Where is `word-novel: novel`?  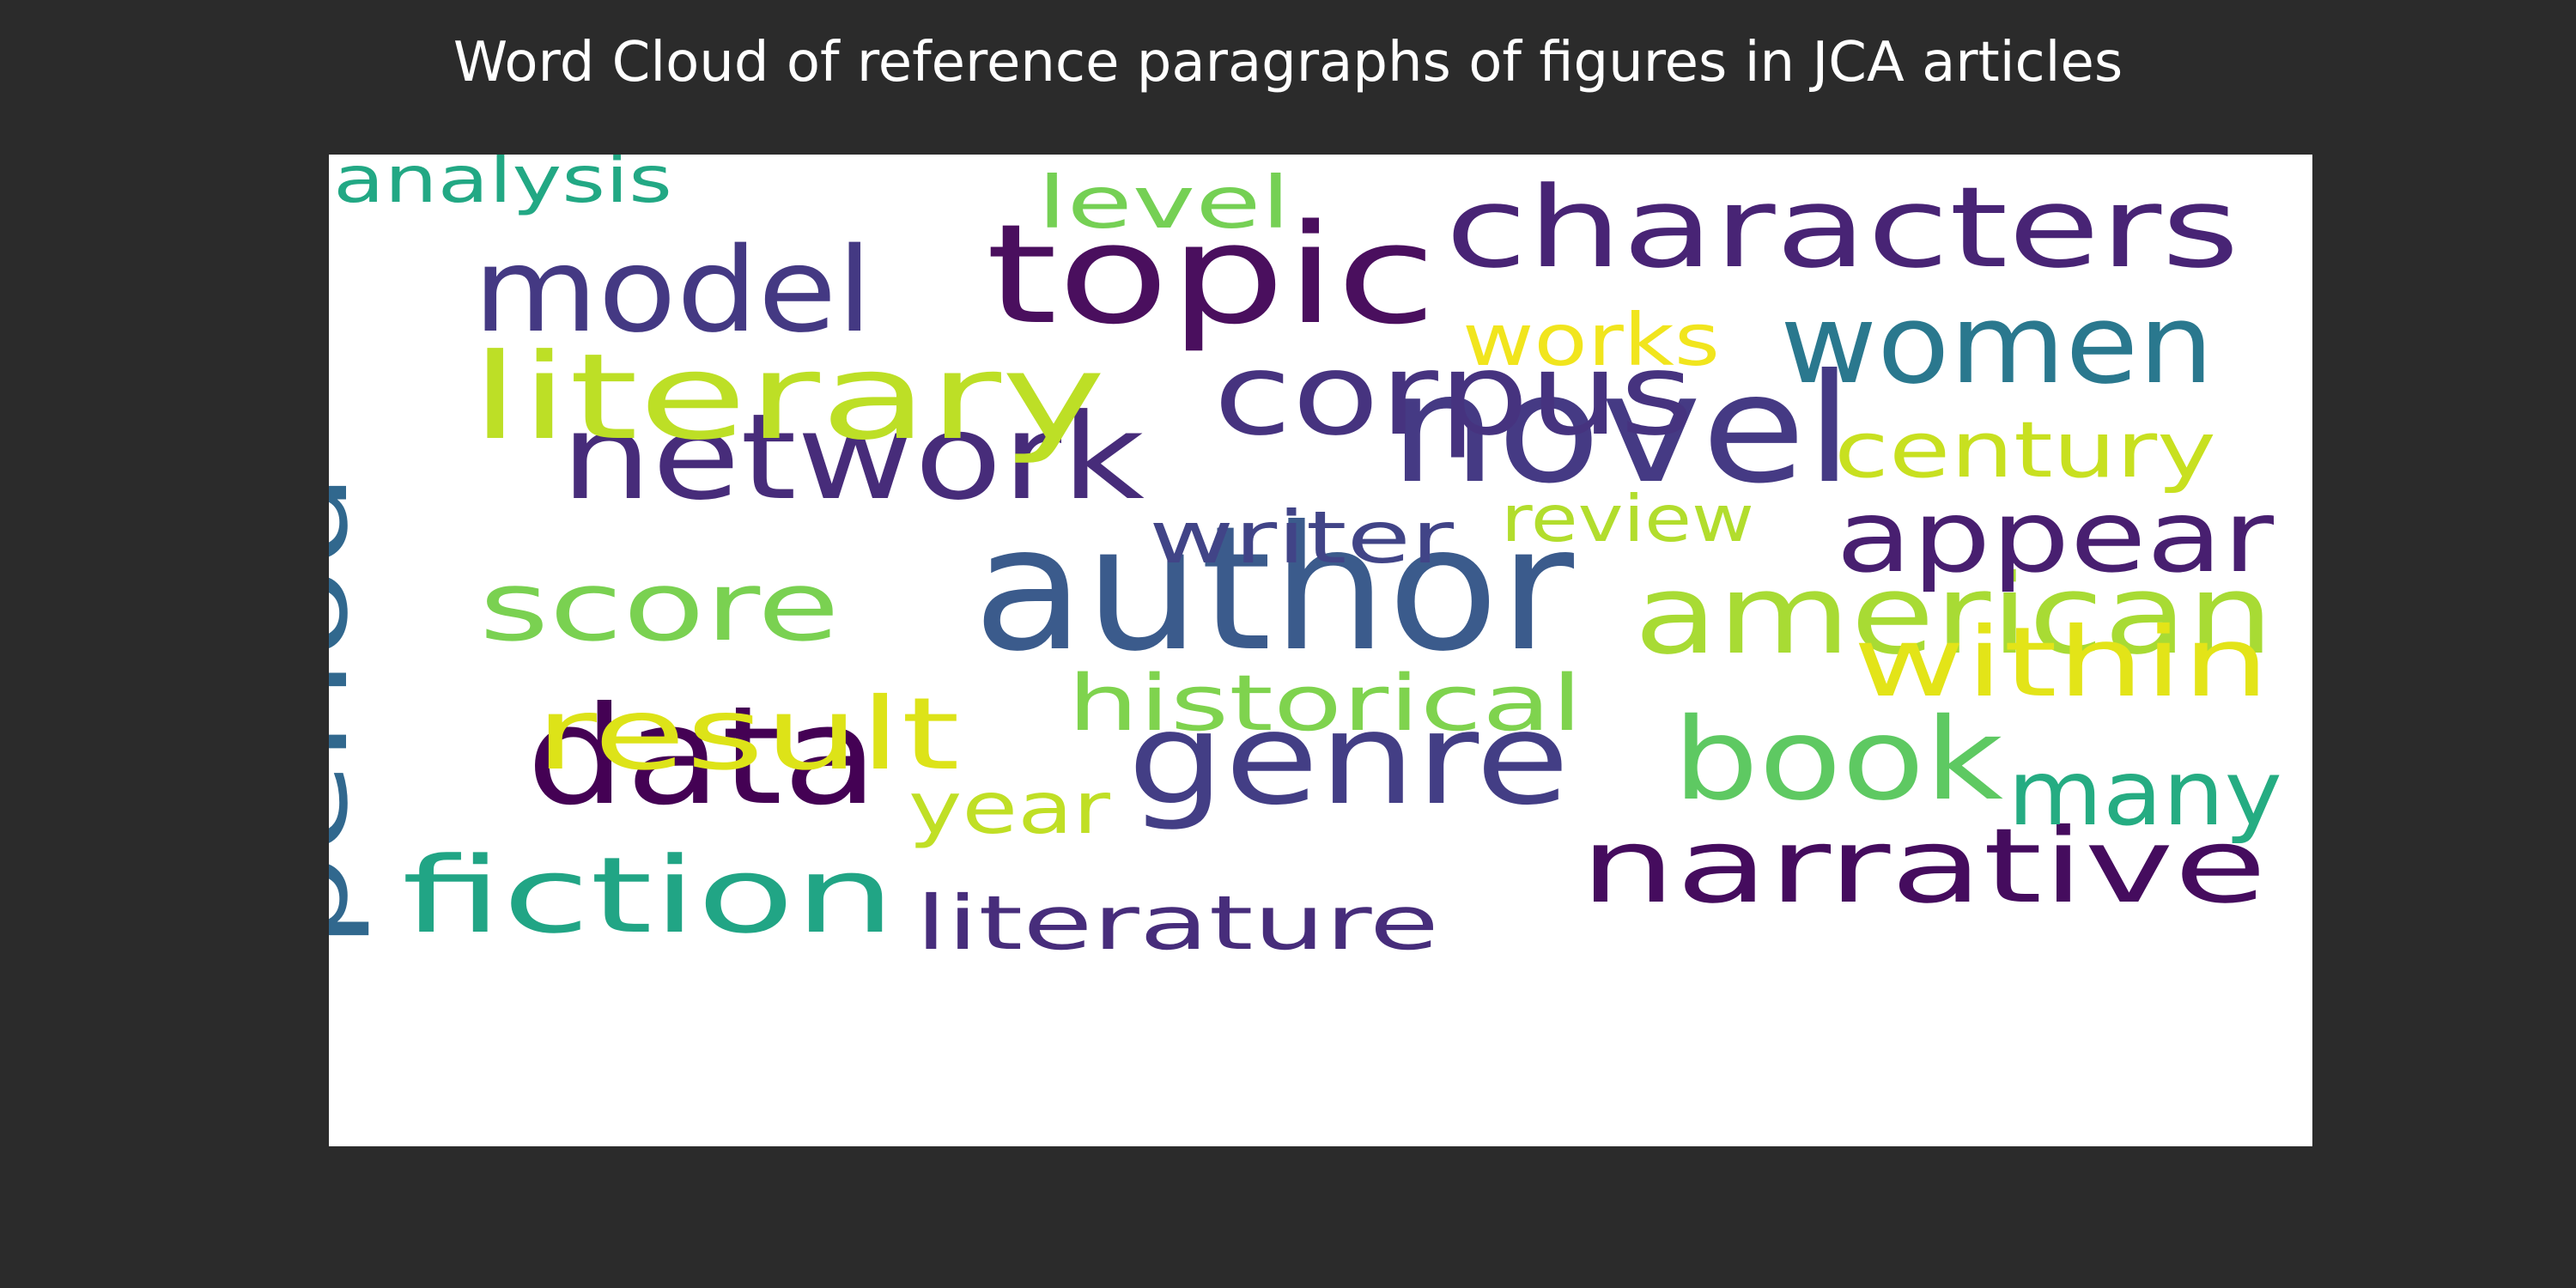
word-novel: novel is located at coordinates (1621, 430).